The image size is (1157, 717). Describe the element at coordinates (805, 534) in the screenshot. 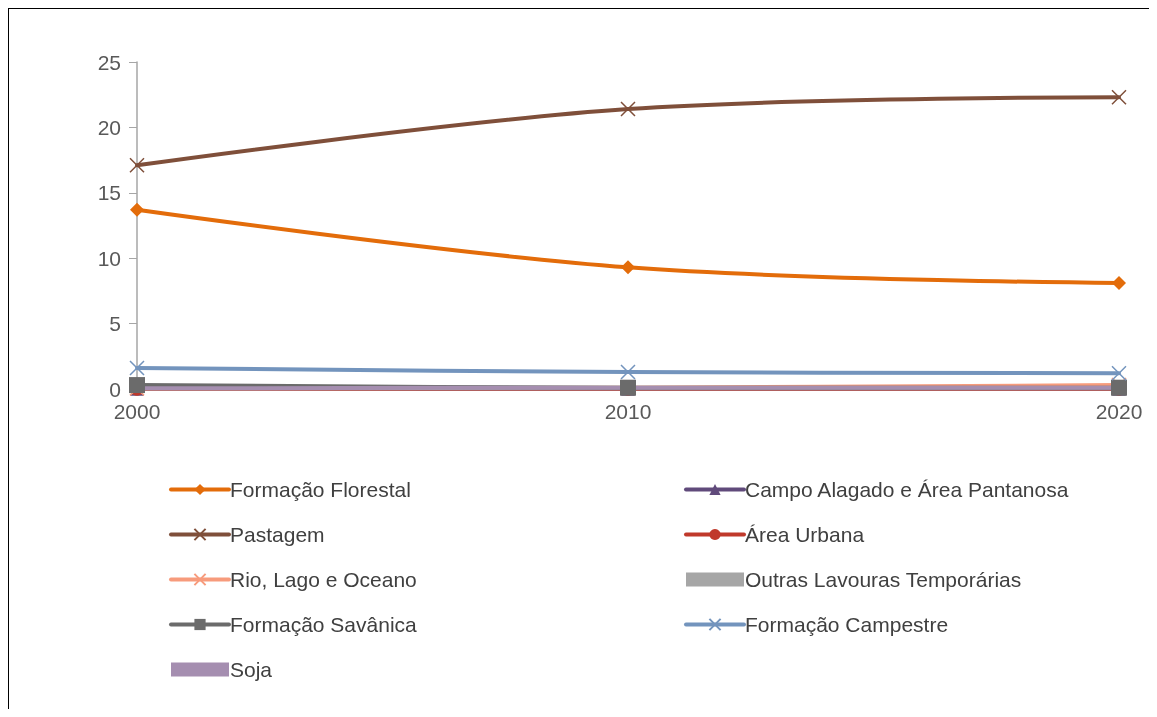

I see `legend-label: Área Urbana` at that location.